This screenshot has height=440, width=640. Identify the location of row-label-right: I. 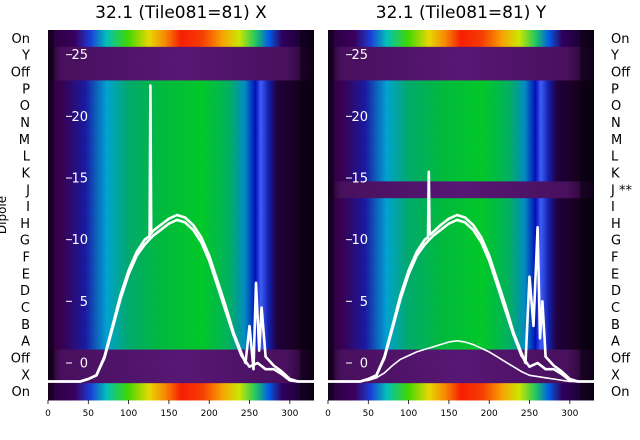
(613, 207).